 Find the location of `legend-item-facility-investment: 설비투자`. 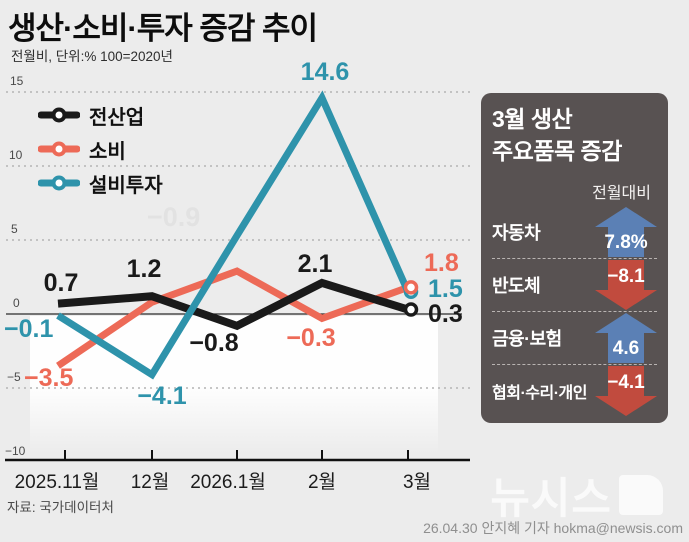

legend-item-facility-investment: 설비투자 is located at coordinates (100, 183).